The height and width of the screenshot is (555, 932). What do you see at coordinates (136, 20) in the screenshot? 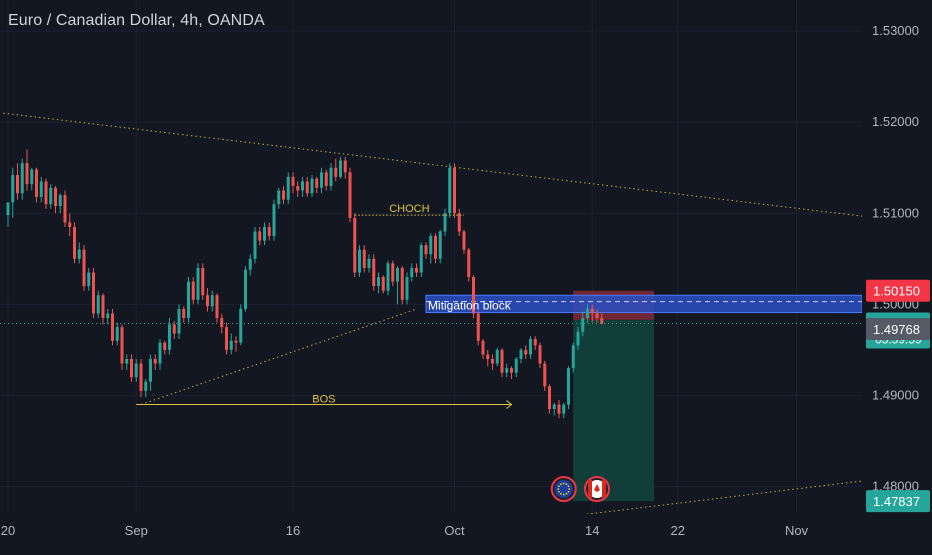
I see `chart-title: Euro / Canadian Dollar, 4h, OANDA` at bounding box center [136, 20].